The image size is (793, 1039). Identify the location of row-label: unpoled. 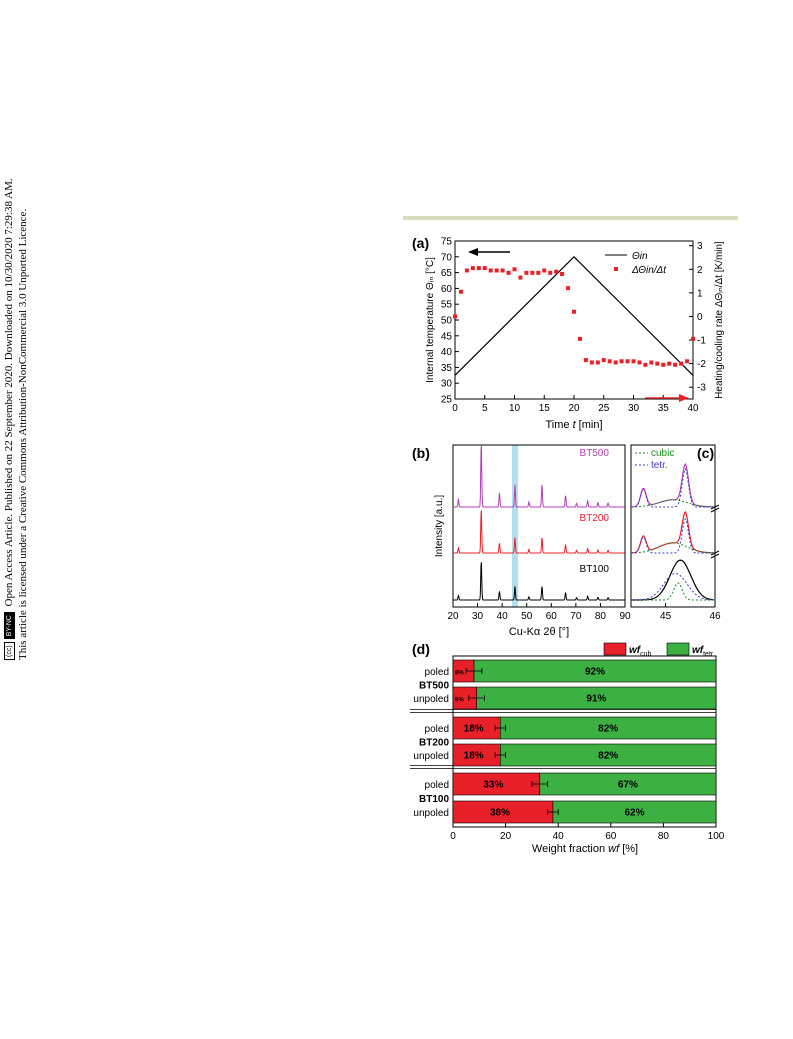
(431, 813).